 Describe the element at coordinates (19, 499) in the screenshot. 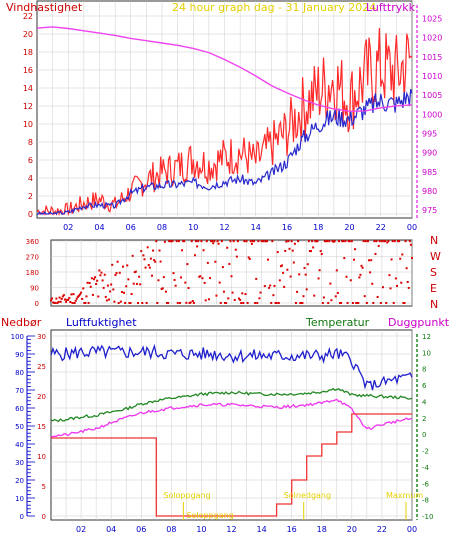

I see `humidity-tick-label: 10` at that location.